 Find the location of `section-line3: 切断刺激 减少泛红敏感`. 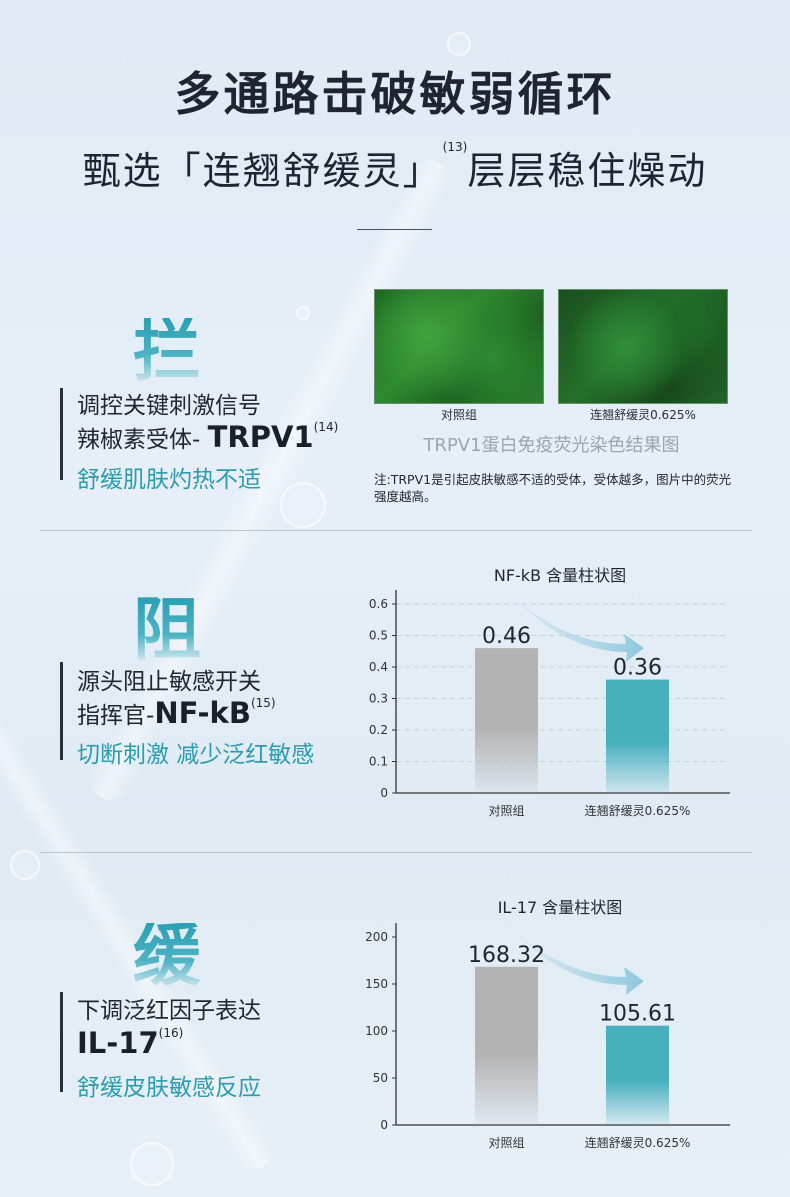

section-line3: 切断刺激 减少泛红敏感 is located at coordinates (196, 755).